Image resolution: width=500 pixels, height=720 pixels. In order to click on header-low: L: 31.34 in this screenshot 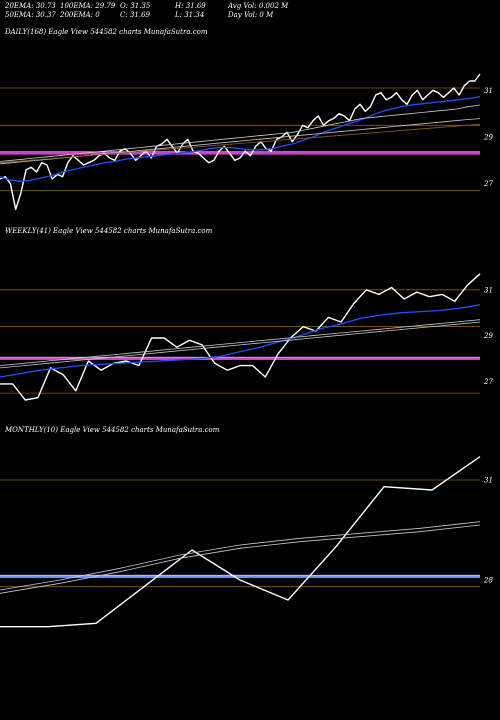, I will do `click(189, 15)`.